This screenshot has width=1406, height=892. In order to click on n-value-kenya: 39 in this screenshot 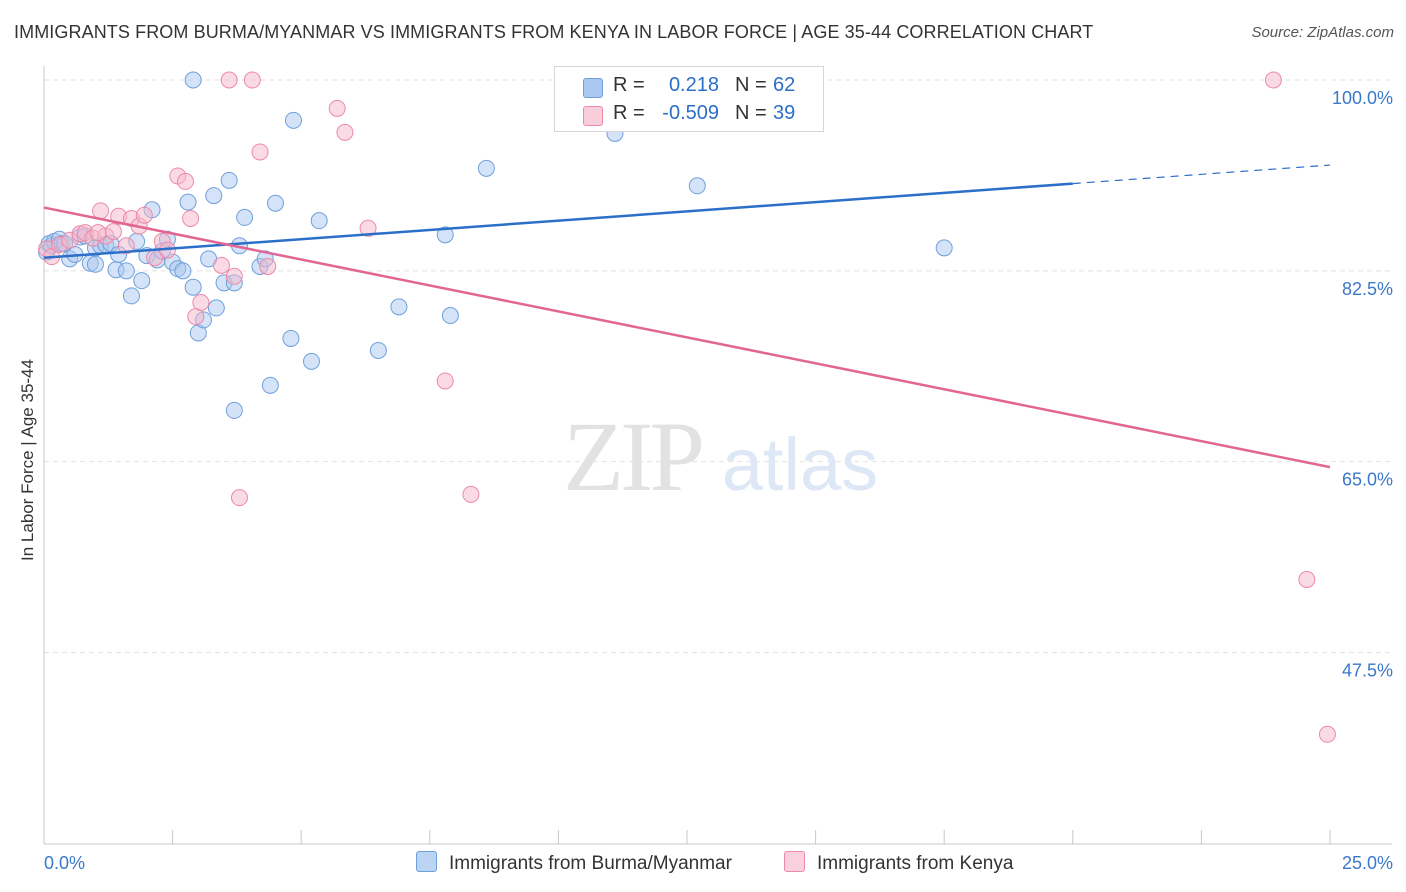, I will do `click(784, 113)`.